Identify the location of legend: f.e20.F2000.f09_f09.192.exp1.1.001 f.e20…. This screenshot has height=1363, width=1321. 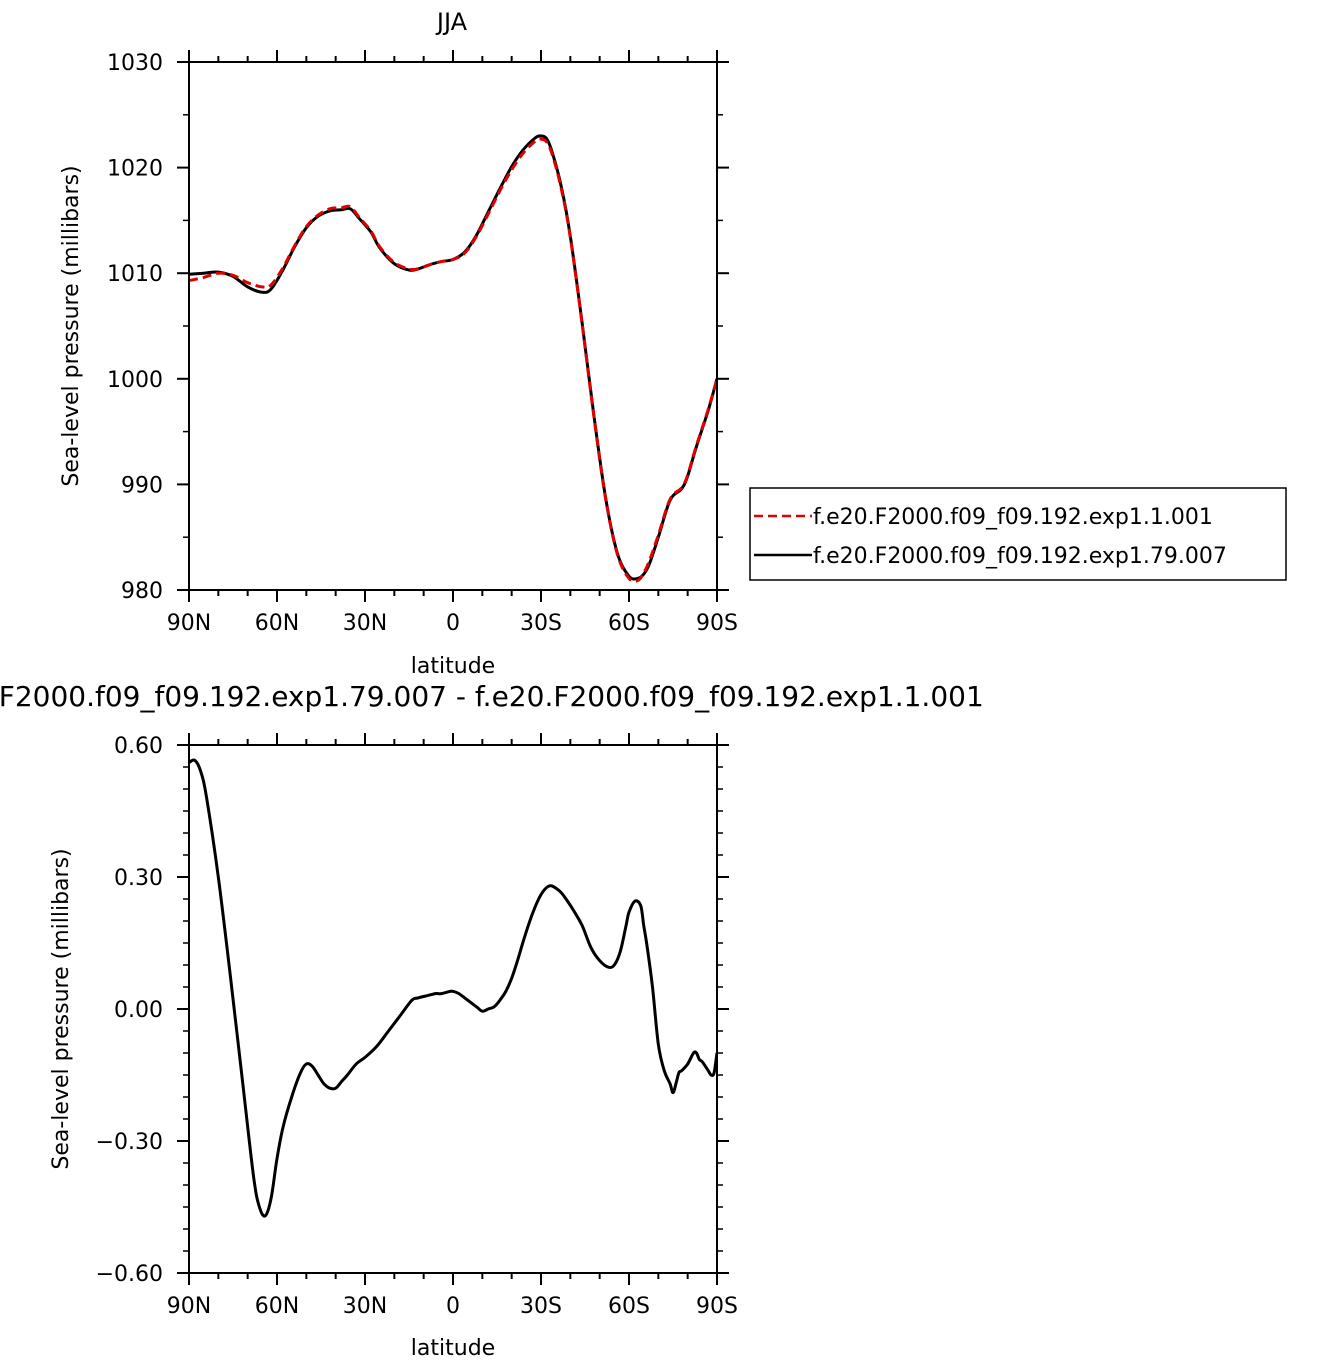
(1018, 534).